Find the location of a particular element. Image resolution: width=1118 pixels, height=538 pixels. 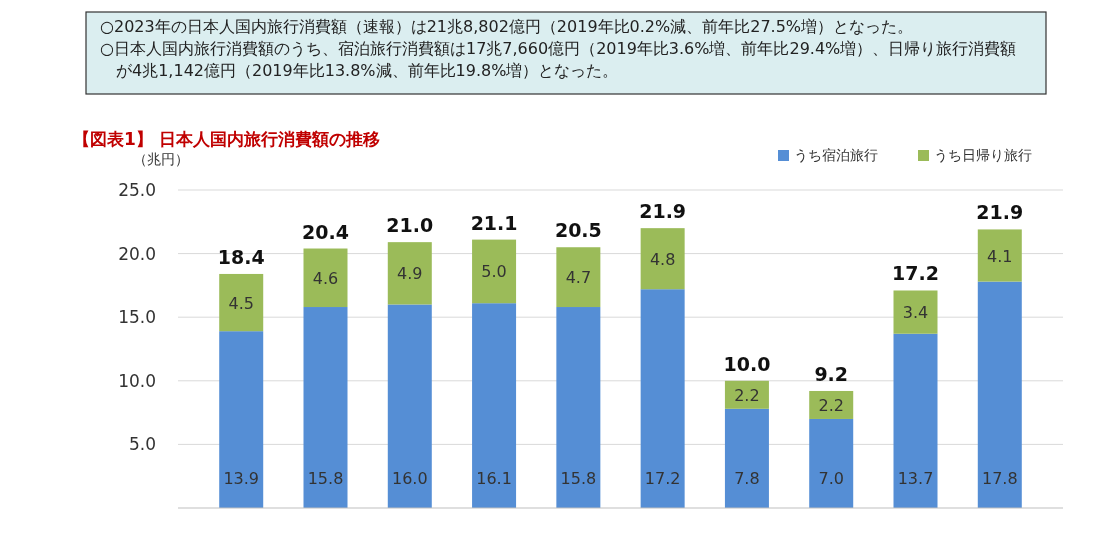

y-tick-label: 5.0 is located at coordinates (142, 444).